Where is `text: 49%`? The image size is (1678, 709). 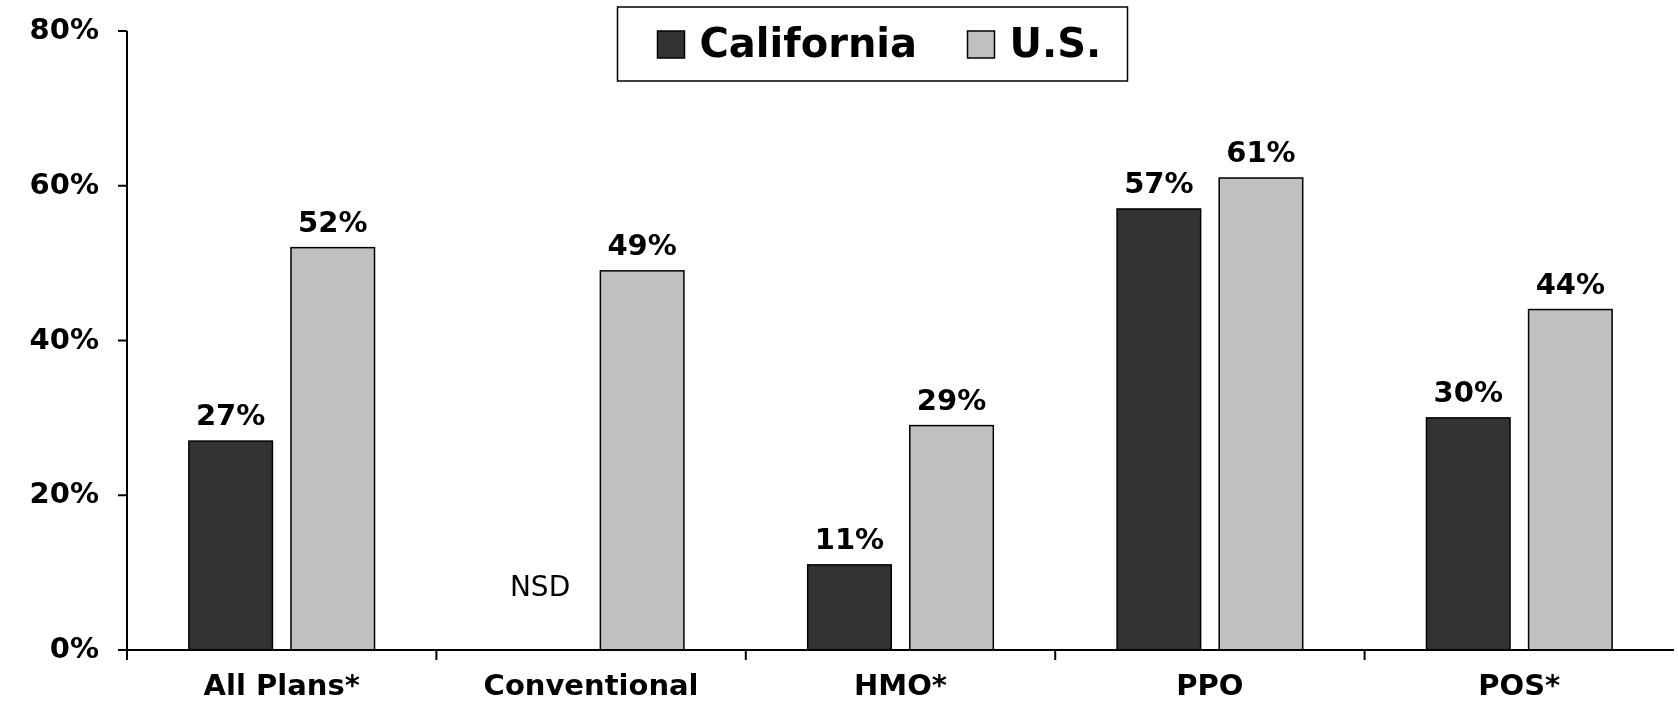 text: 49% is located at coordinates (642, 244).